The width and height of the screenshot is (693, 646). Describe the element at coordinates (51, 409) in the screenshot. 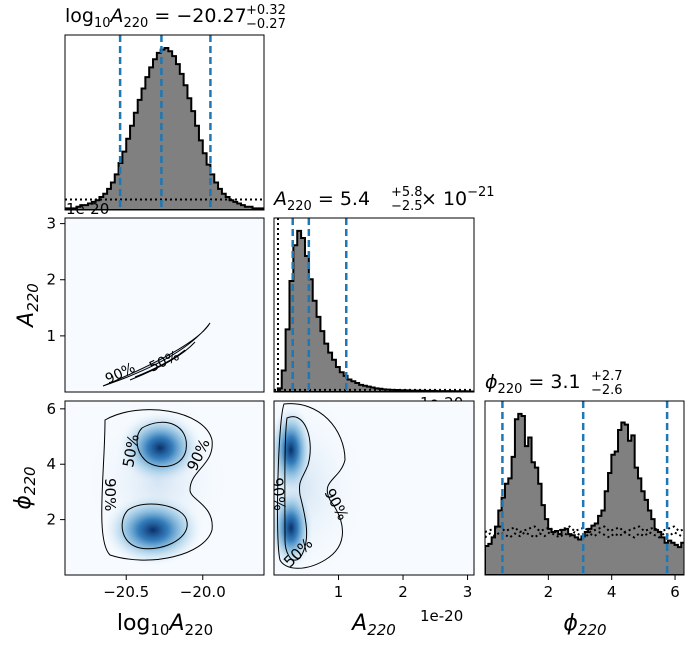

I see `y-tick-label: 6` at that location.